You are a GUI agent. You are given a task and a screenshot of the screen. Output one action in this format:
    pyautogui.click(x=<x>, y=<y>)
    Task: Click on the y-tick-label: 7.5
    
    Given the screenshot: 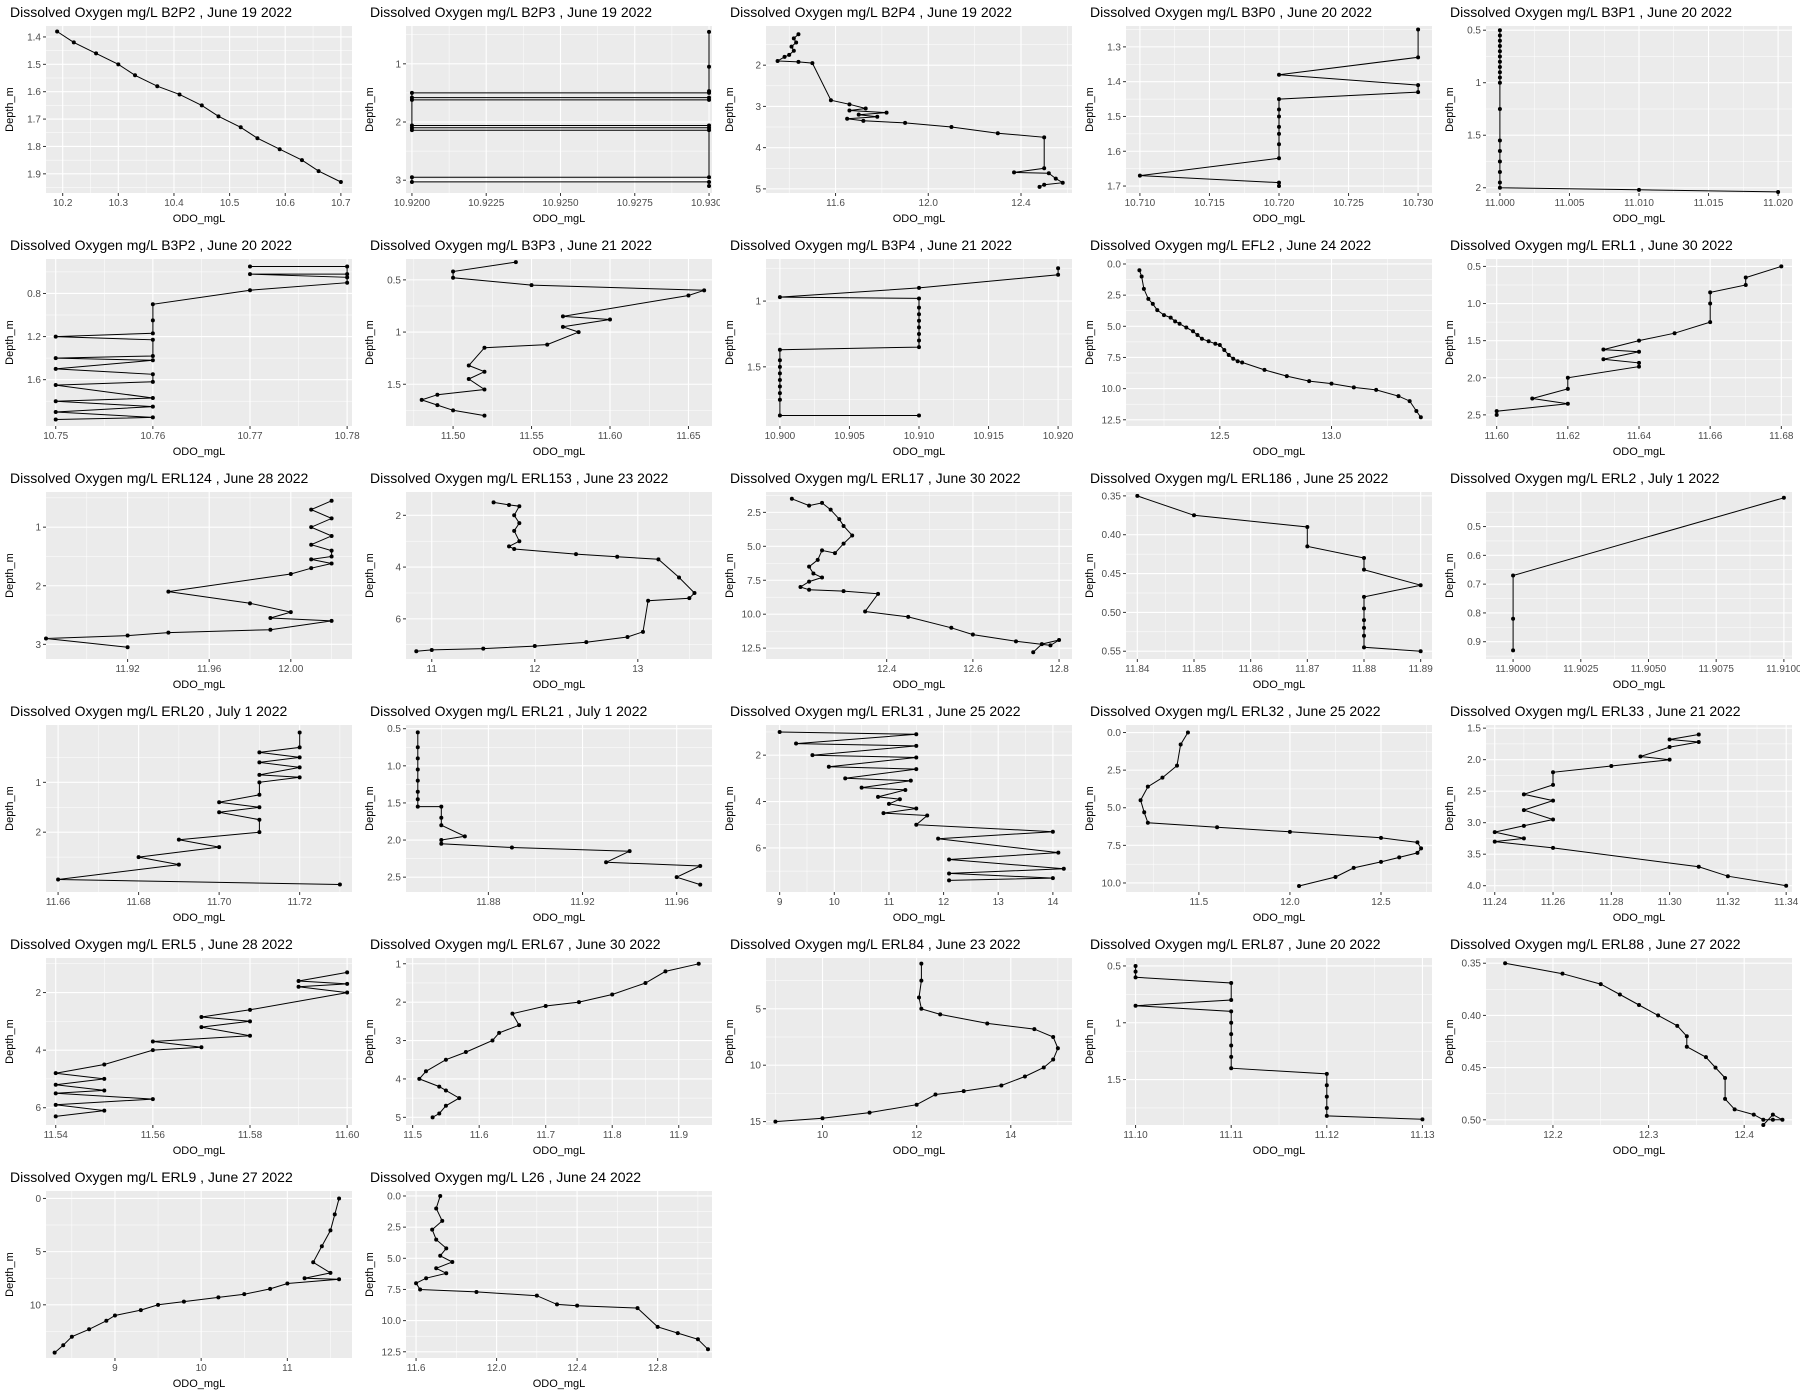 What is the action you would take?
    pyautogui.click(x=1114, y=358)
    